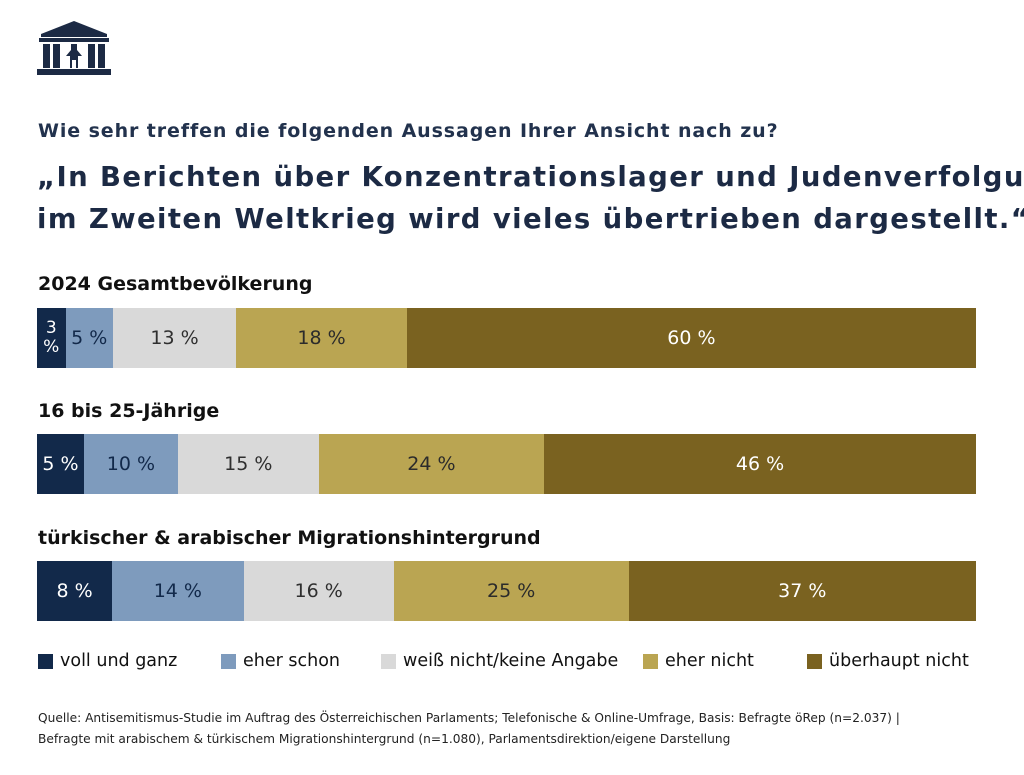 The height and width of the screenshot is (775, 1024). I want to click on legend-label: überhaupt nicht, so click(899, 661).